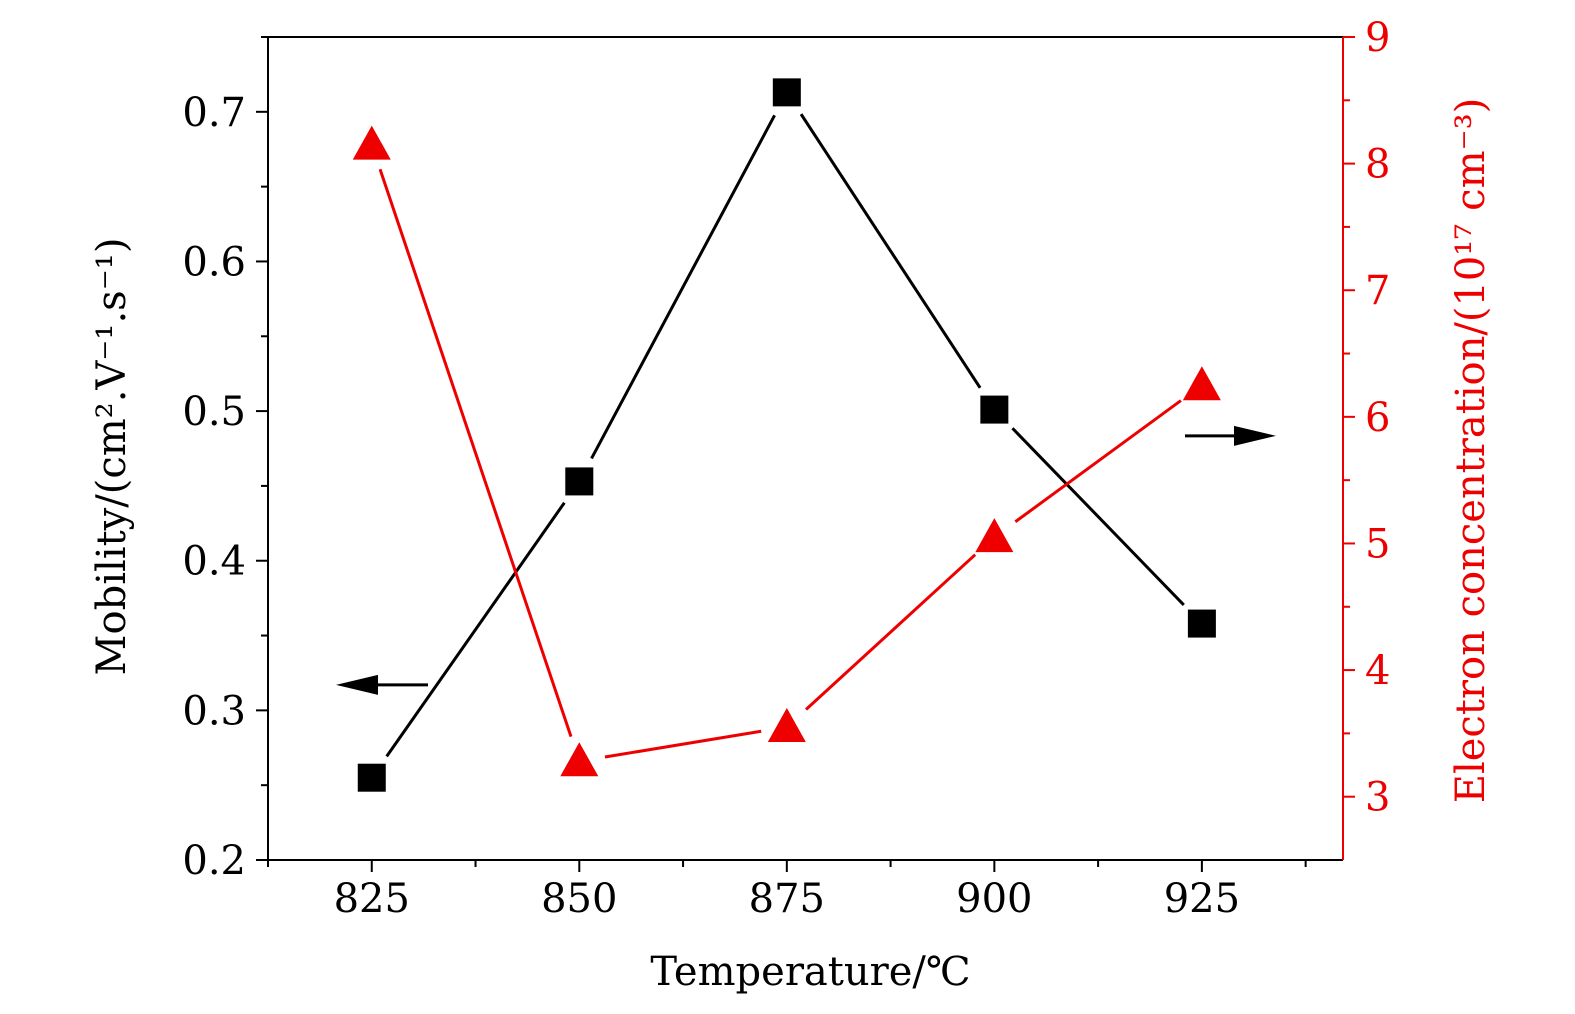 This screenshot has height=1014, width=1575. Describe the element at coordinates (1377, 291) in the screenshot. I see `right-y-tick-label: 7` at that location.